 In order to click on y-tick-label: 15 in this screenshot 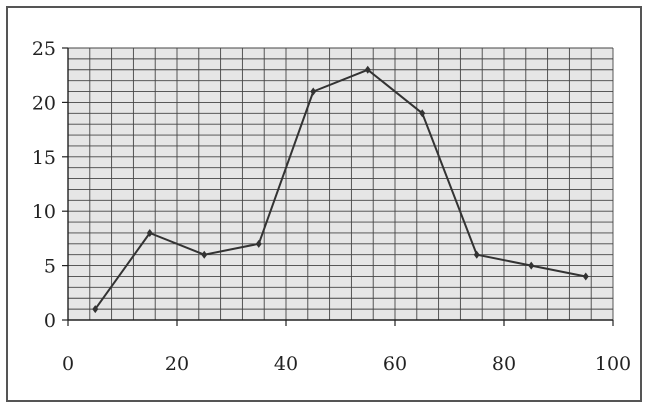, I will do `click(44, 158)`.